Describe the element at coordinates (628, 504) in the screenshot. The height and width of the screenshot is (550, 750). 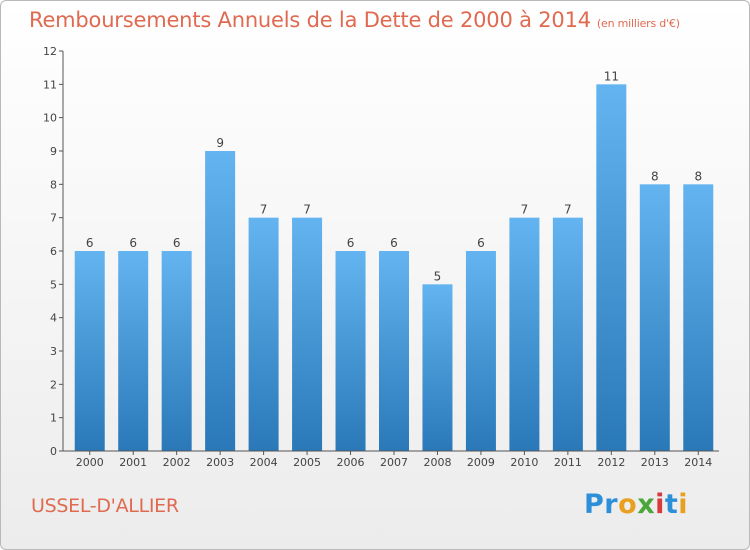
I see `logo-letter: o` at that location.